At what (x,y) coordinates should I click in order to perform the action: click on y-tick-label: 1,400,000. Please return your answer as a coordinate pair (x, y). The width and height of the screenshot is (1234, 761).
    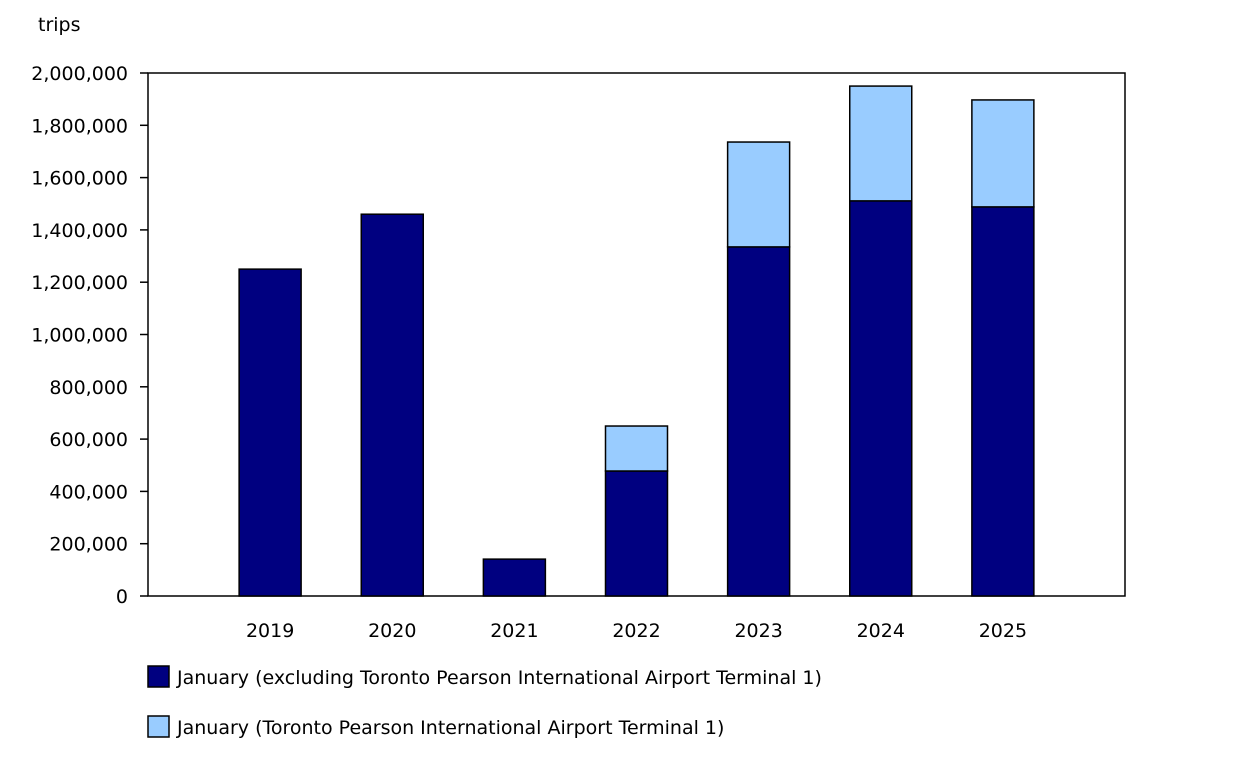
    Looking at the image, I should click on (79, 231).